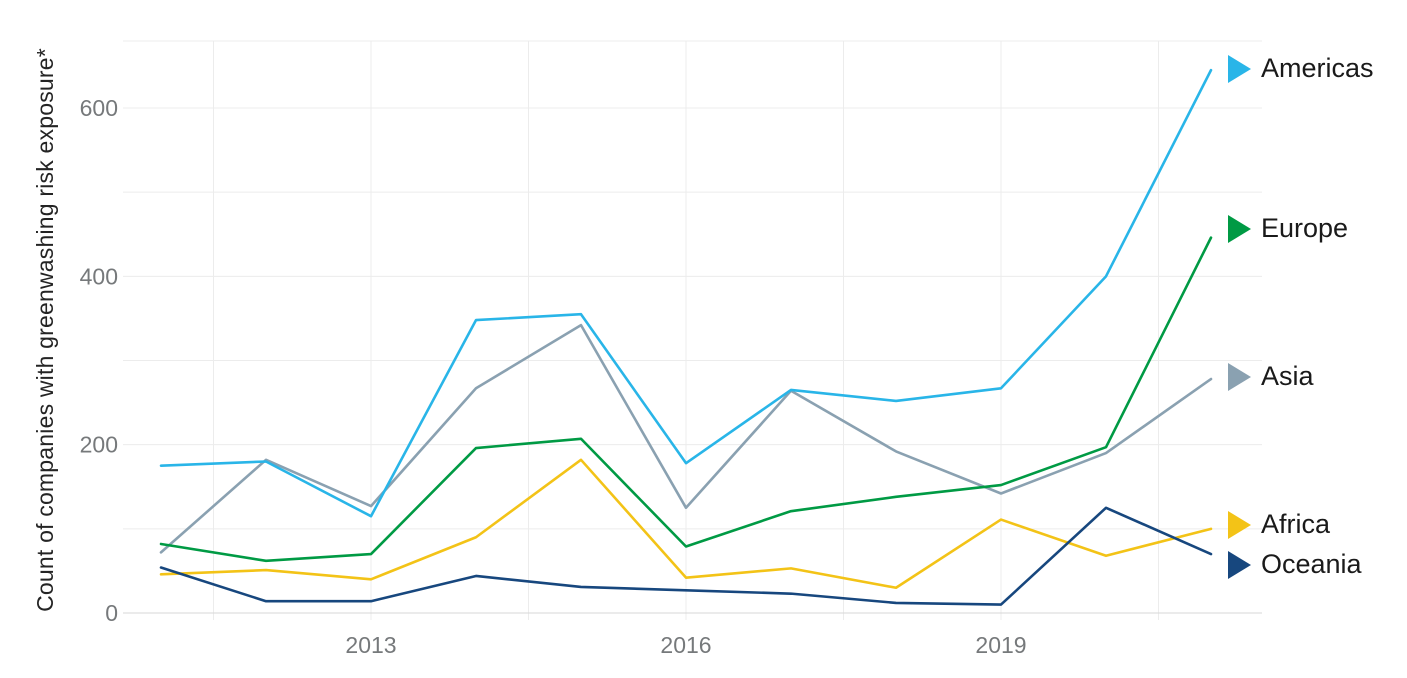  I want to click on legend-item-africa: Africa, so click(1279, 524).